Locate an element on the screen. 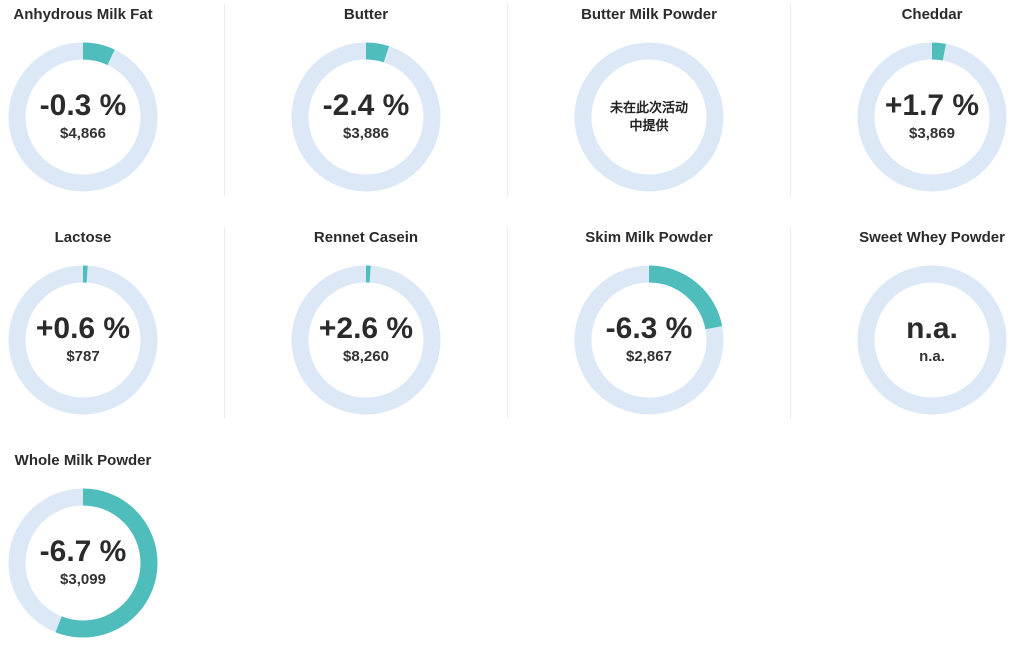  donut-center: -6.3 % $2,867 is located at coordinates (649, 340).